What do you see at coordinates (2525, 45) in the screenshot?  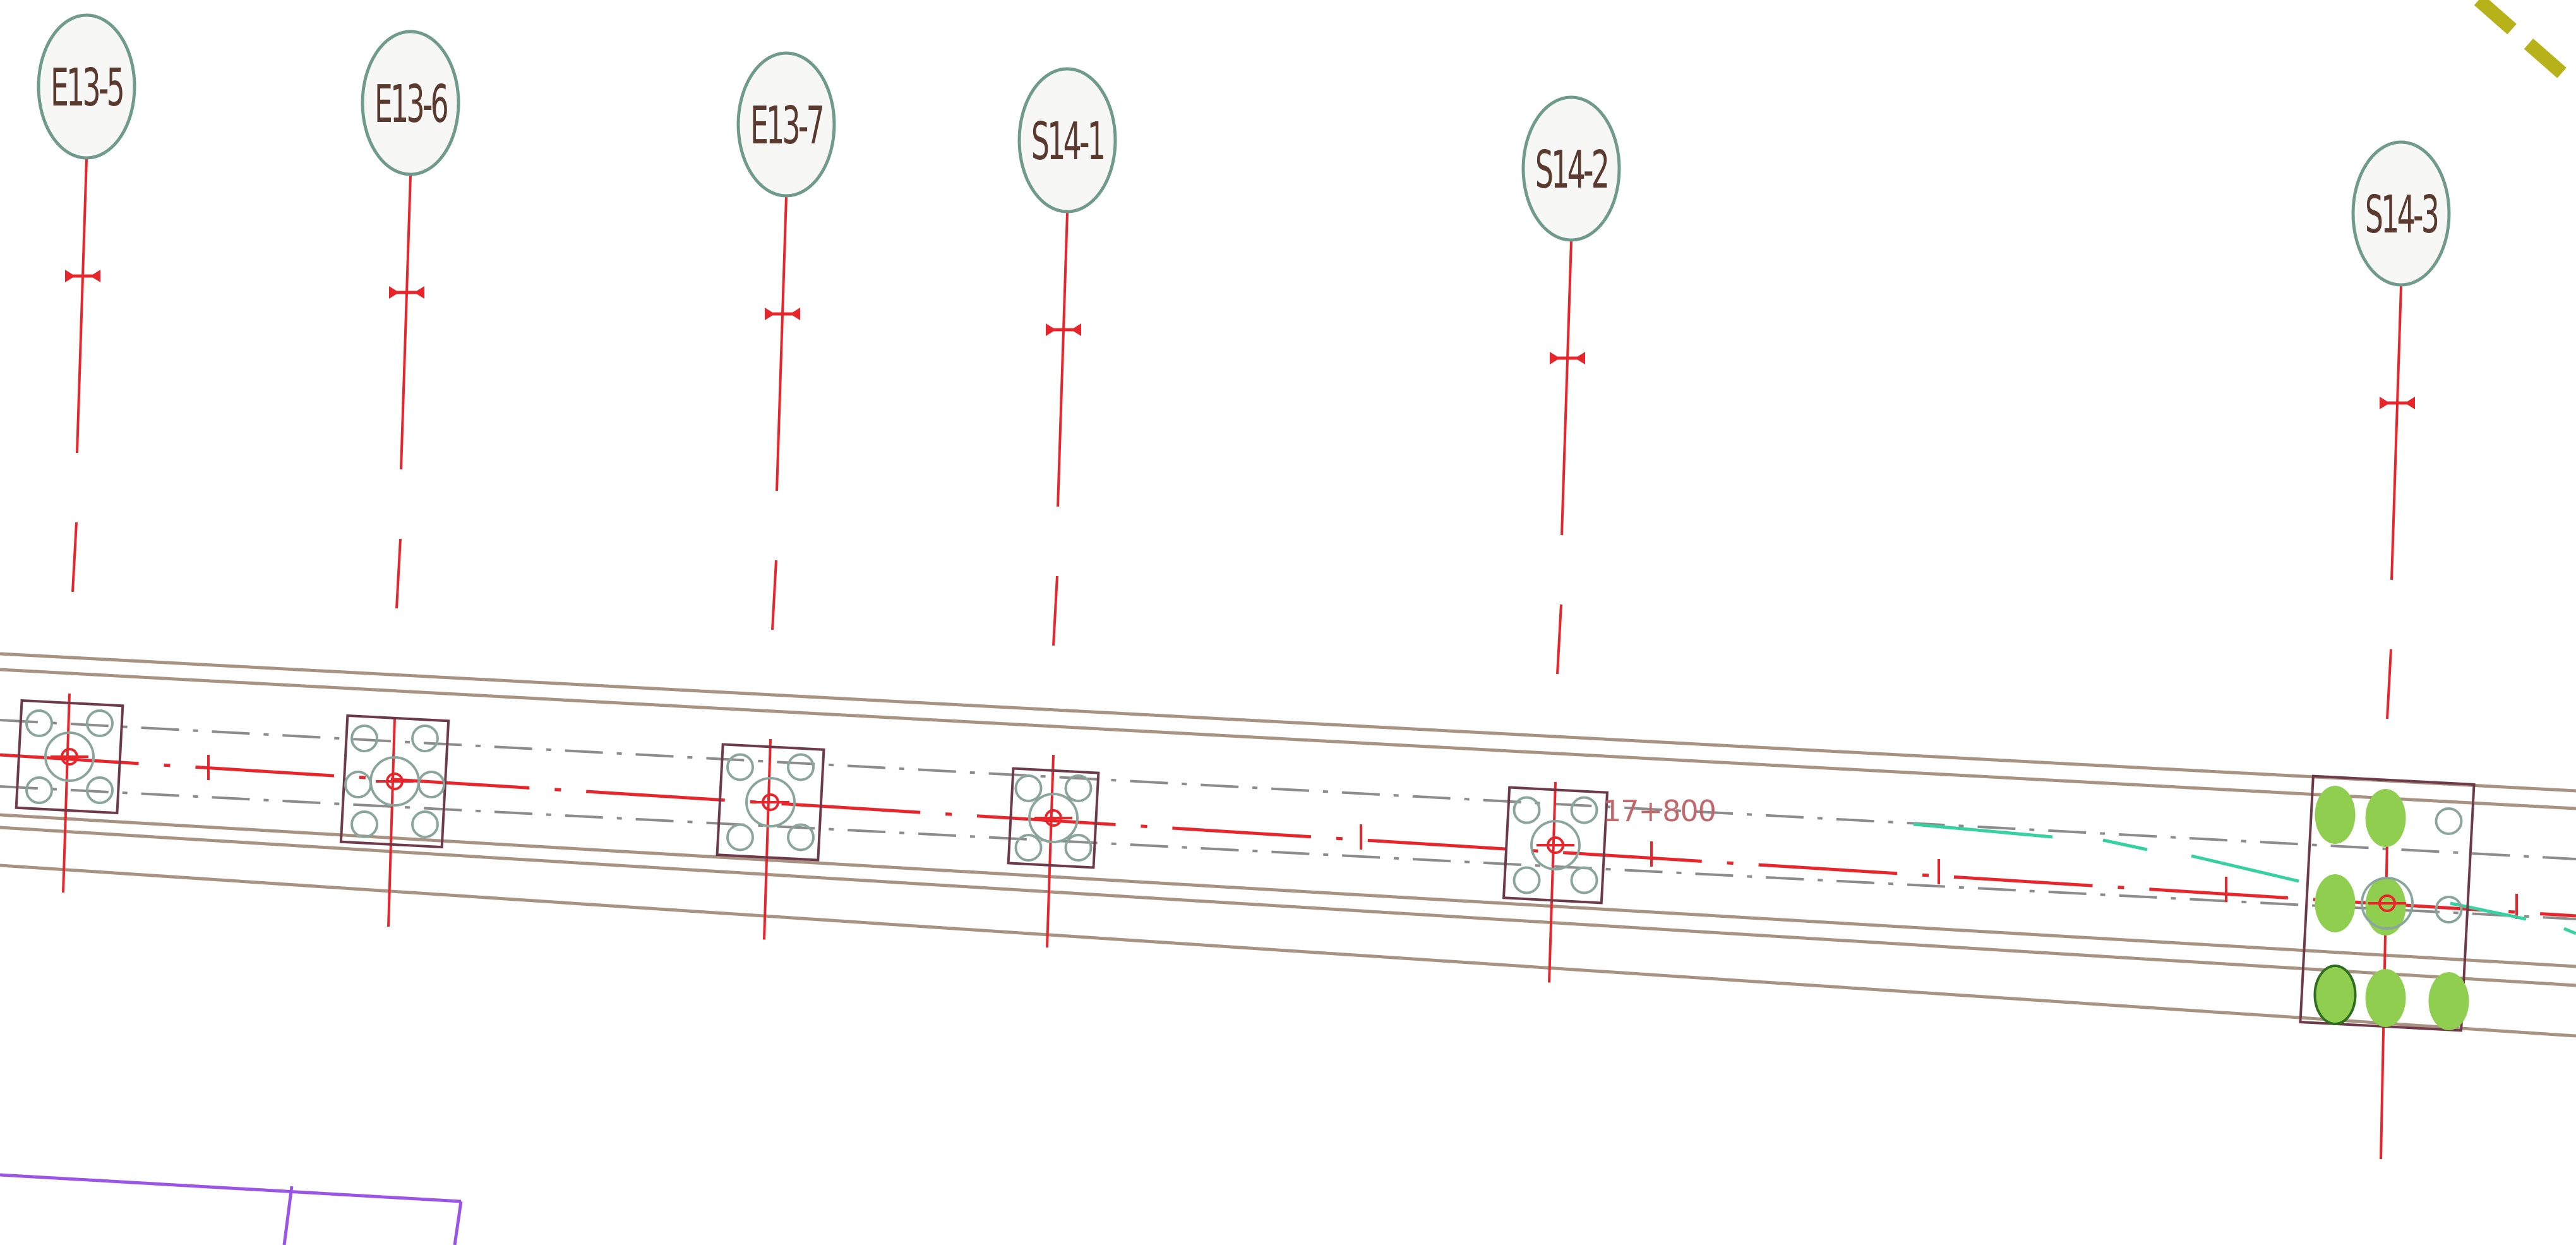 I see `olive-dashed-line` at bounding box center [2525, 45].